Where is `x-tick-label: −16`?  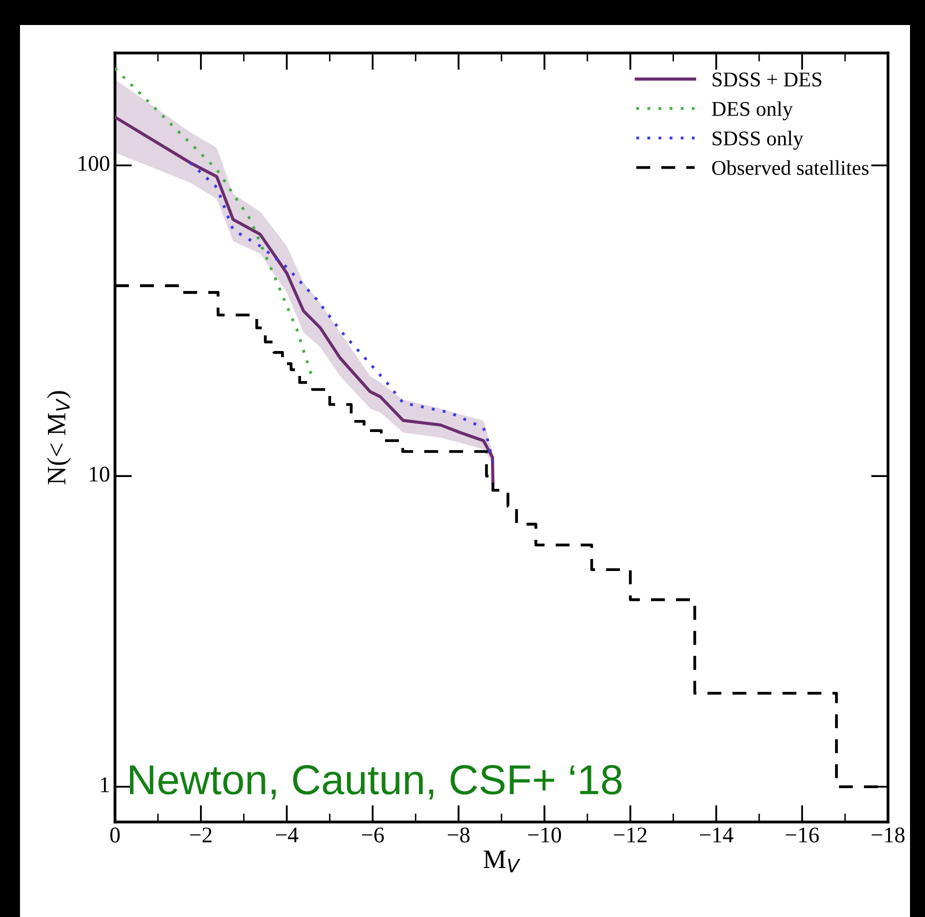 x-tick-label: −16 is located at coordinates (802, 835).